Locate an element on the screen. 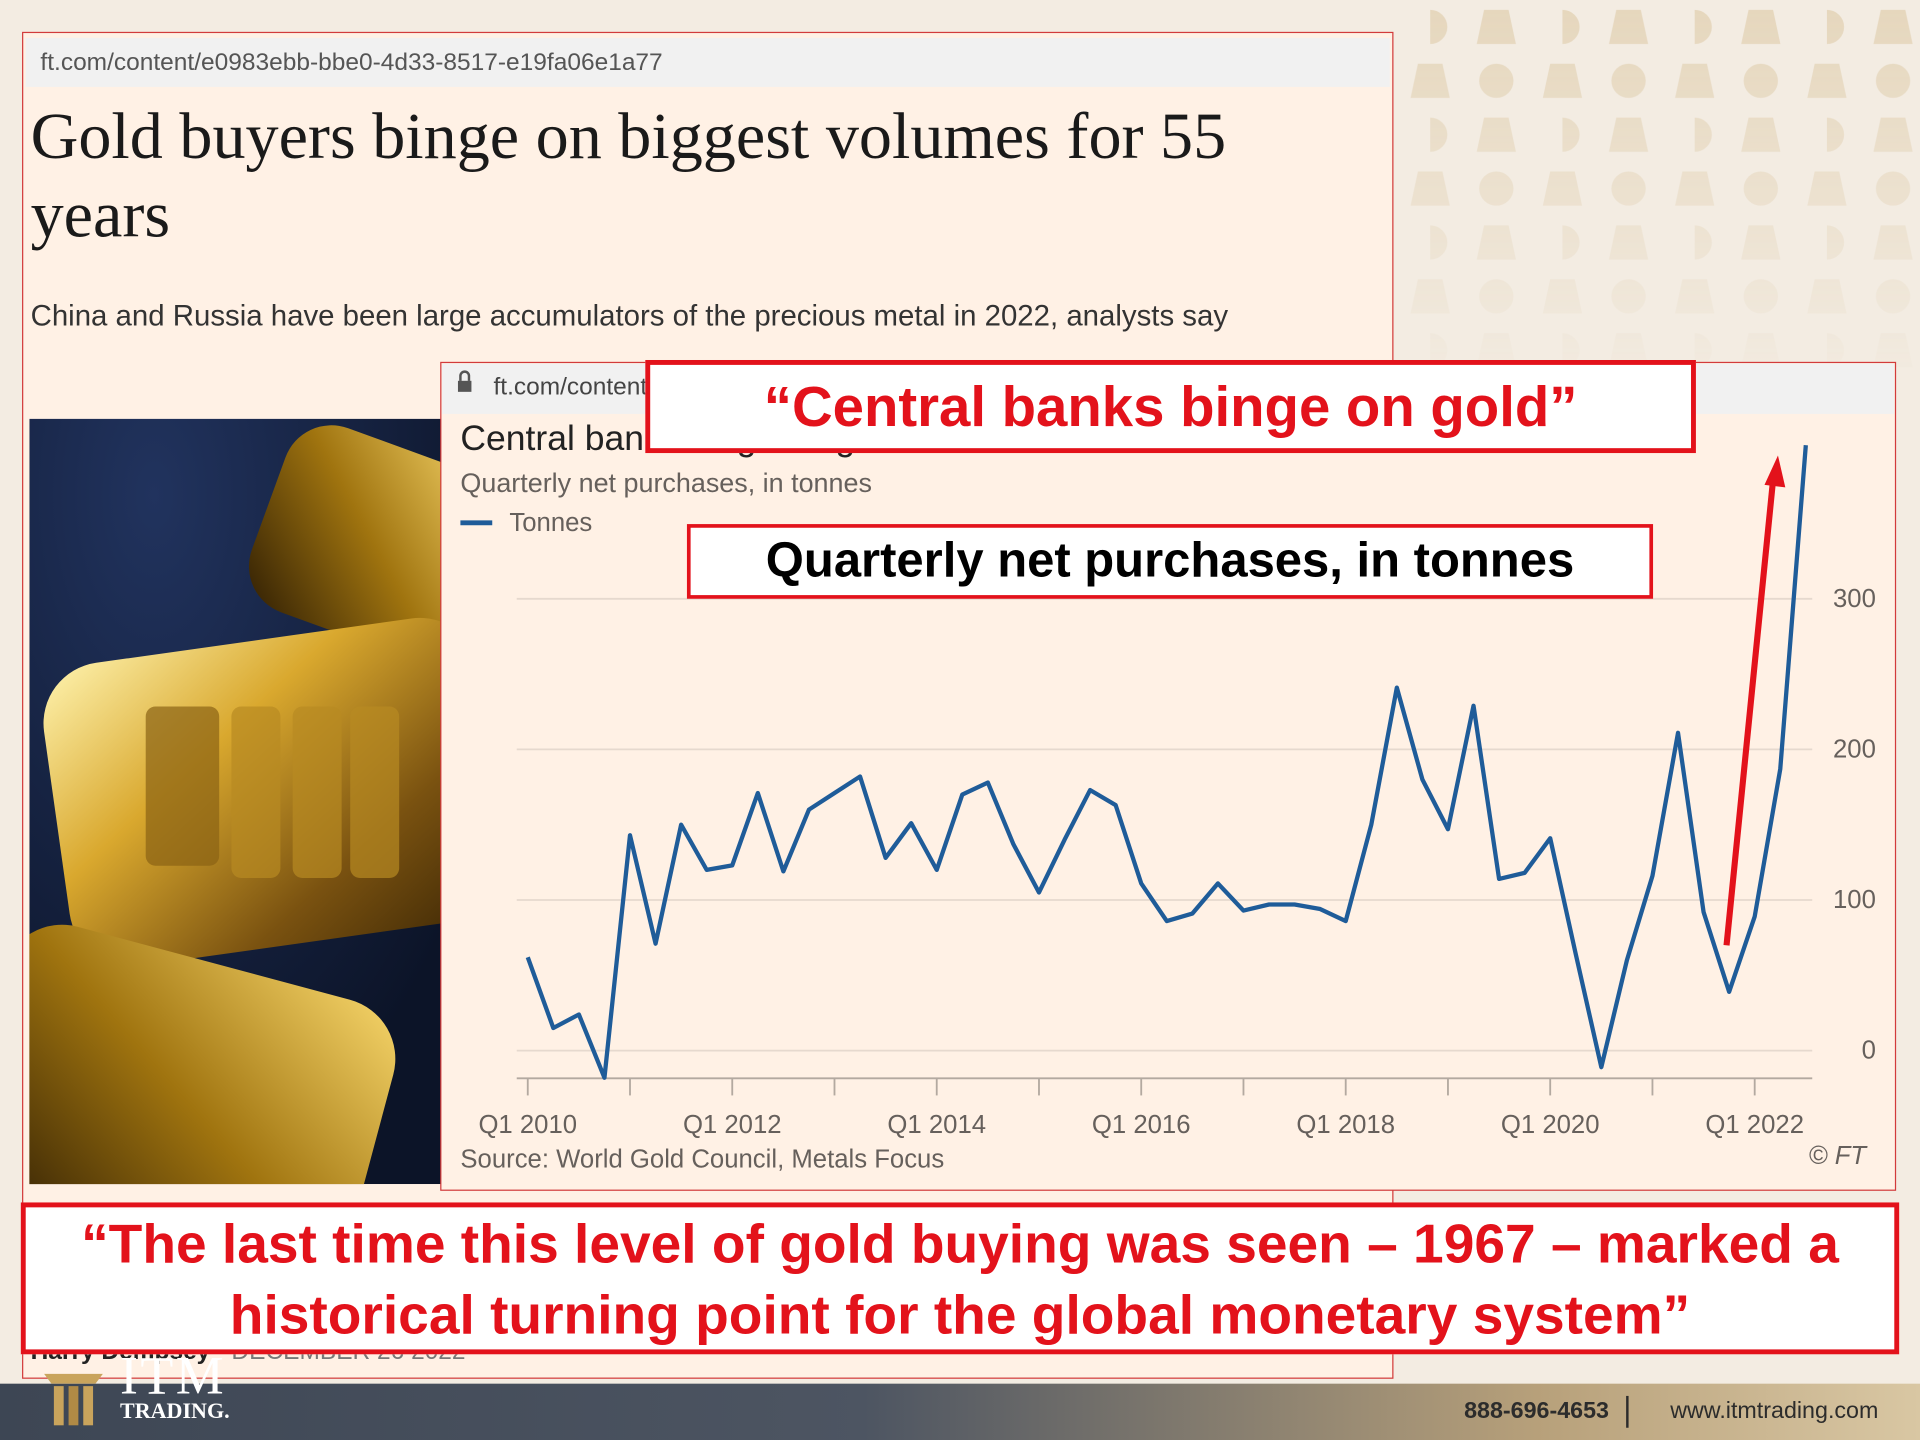  phone: 888-696-4653 is located at coordinates (1536, 1411).